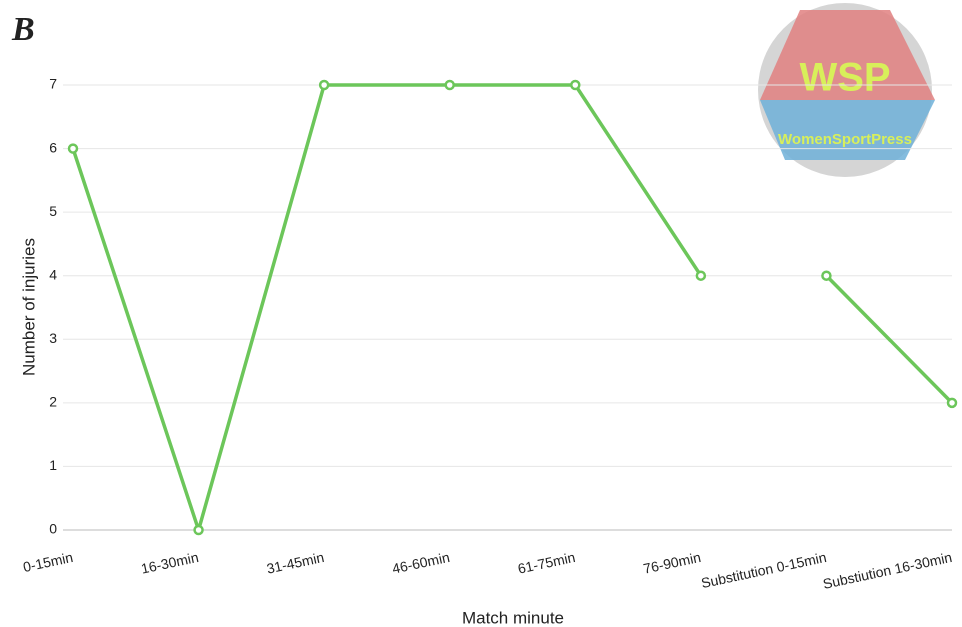 The image size is (962, 627). I want to click on y-tick-label: 3, so click(53, 338).